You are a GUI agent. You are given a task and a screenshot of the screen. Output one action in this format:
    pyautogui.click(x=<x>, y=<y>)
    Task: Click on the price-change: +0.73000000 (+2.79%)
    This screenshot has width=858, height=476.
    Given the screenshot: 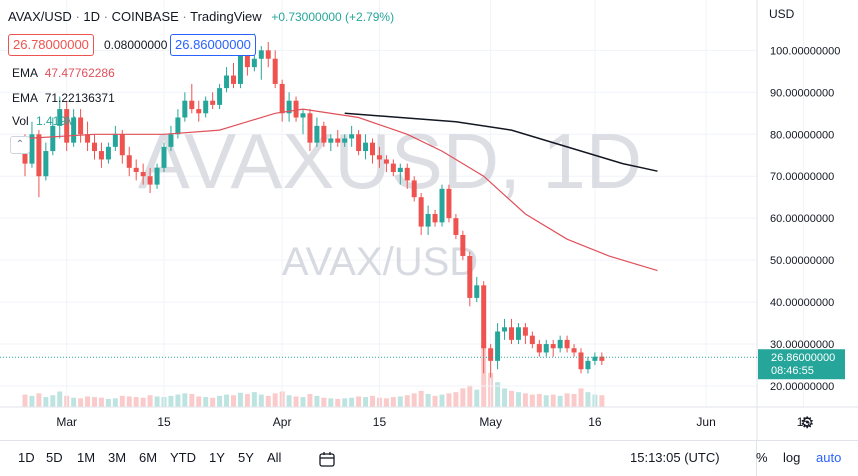 What is the action you would take?
    pyautogui.click(x=333, y=17)
    